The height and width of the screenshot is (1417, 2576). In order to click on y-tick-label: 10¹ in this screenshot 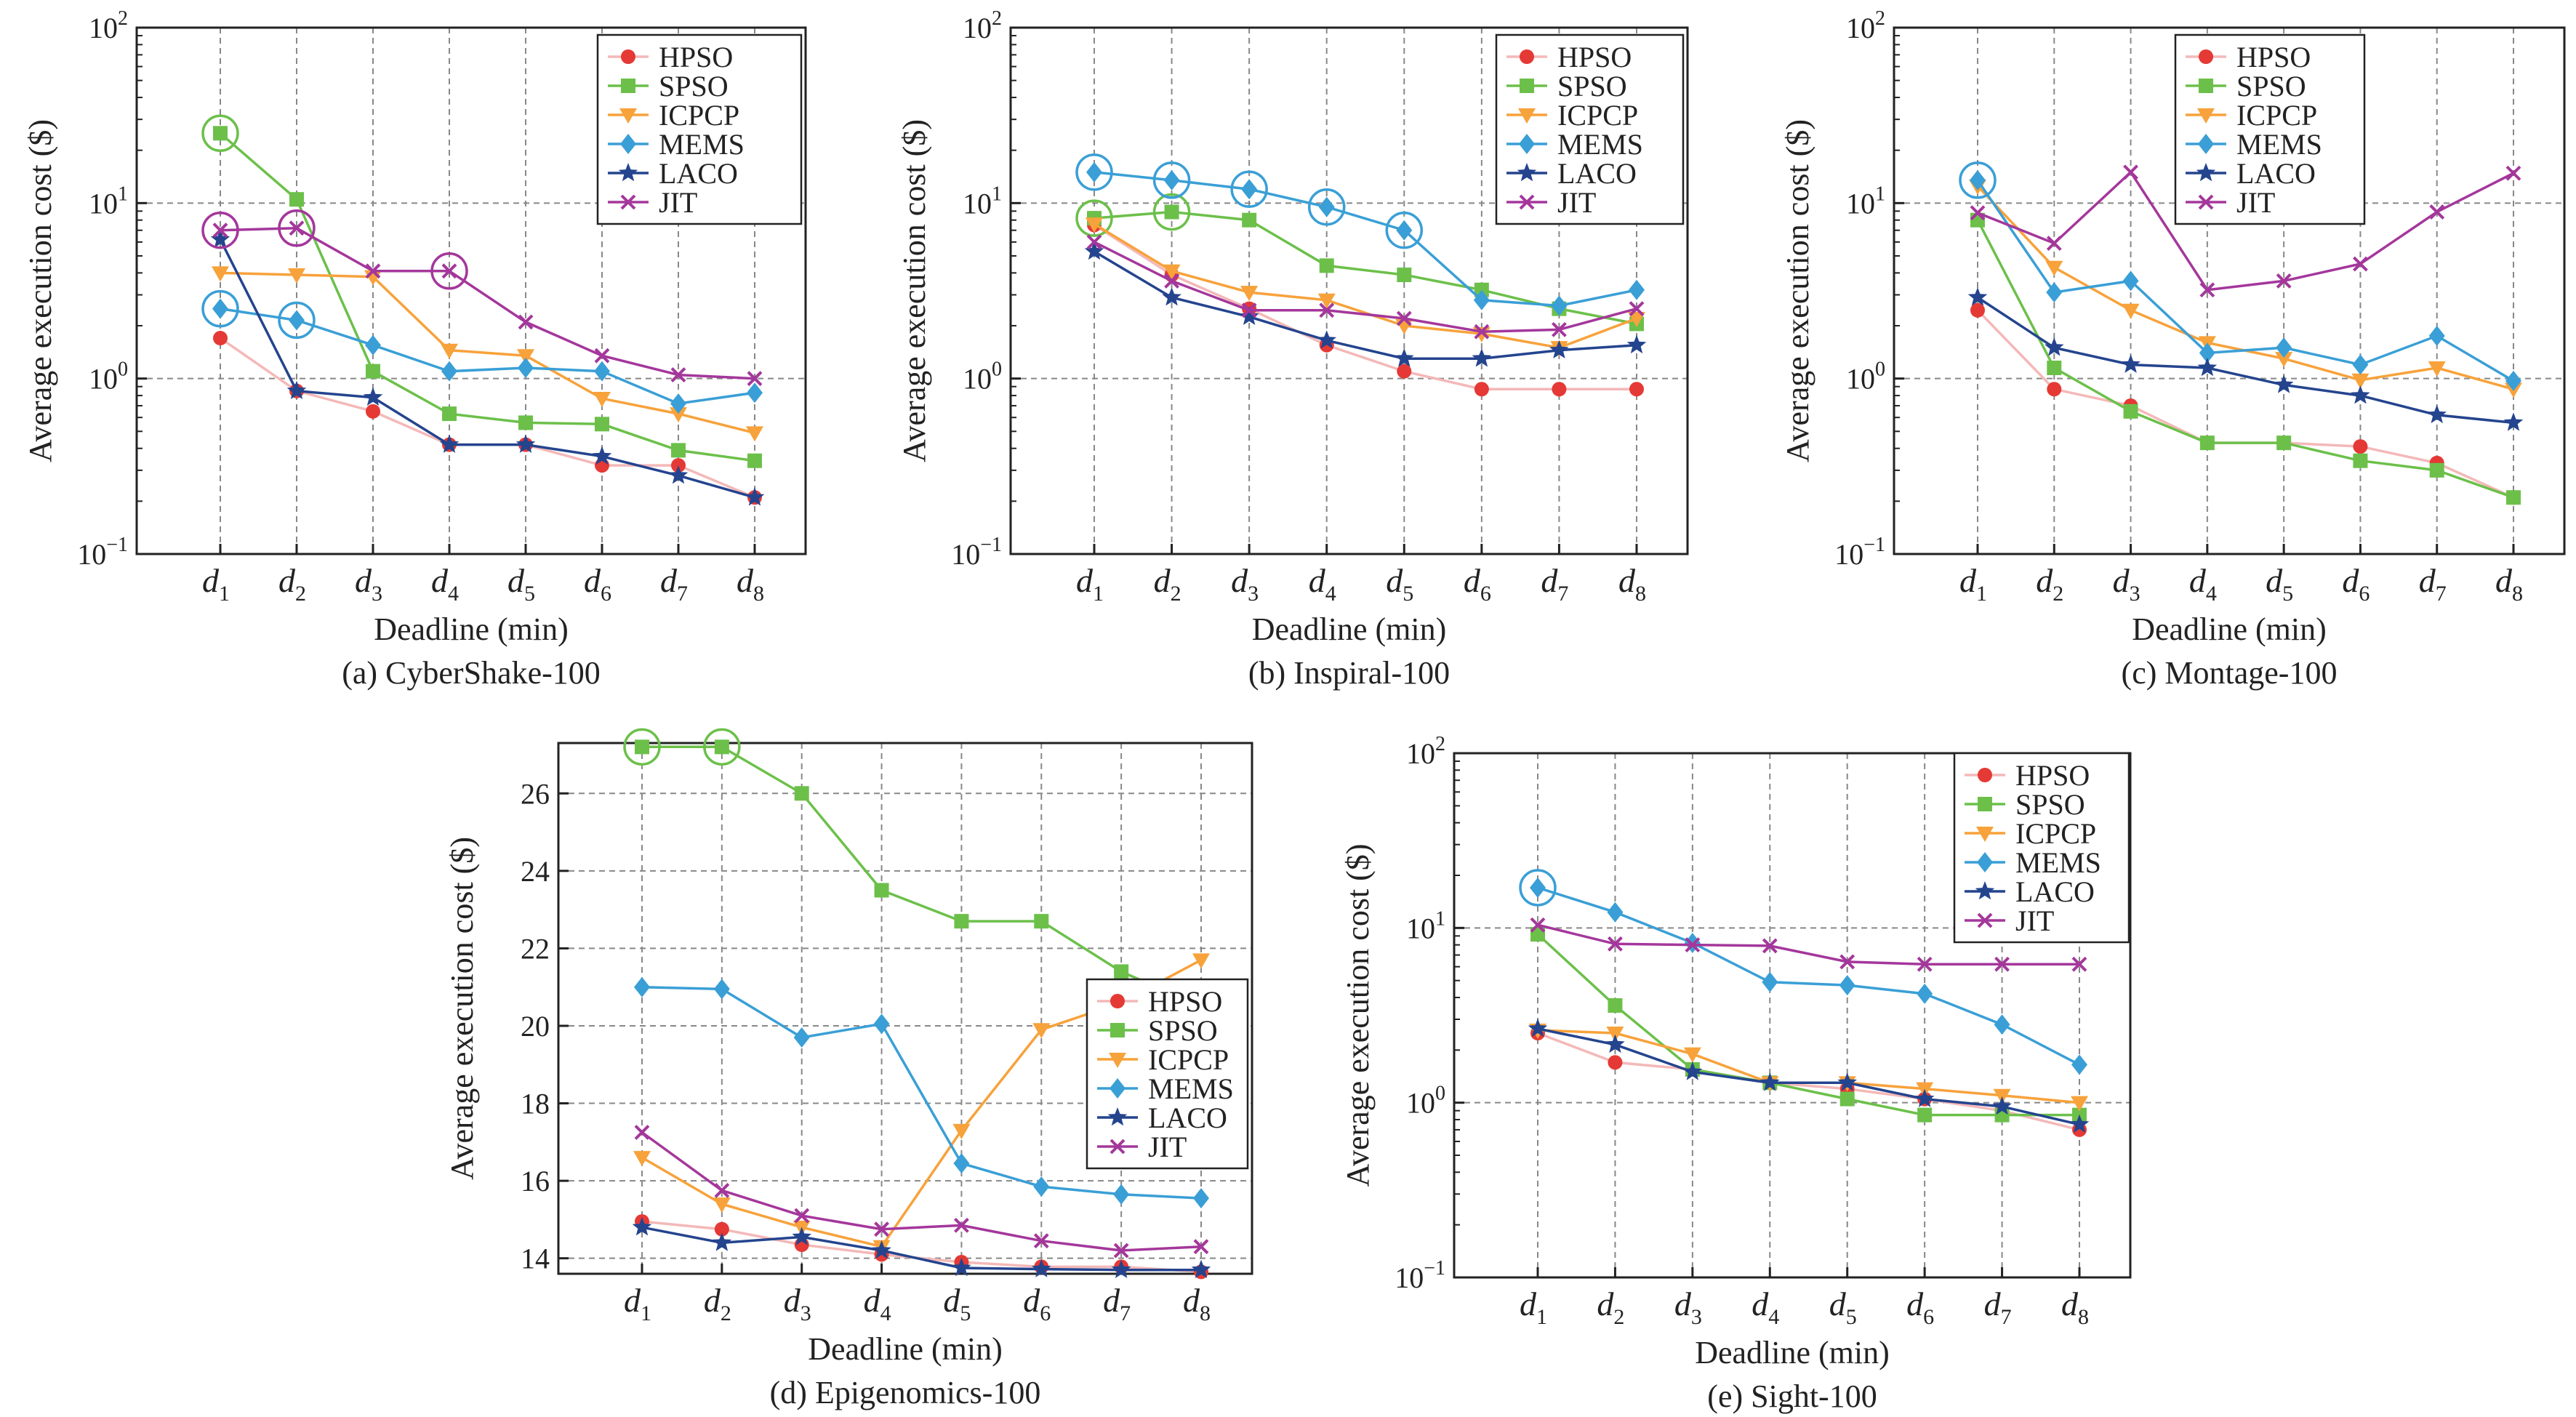, I will do `click(983, 201)`.